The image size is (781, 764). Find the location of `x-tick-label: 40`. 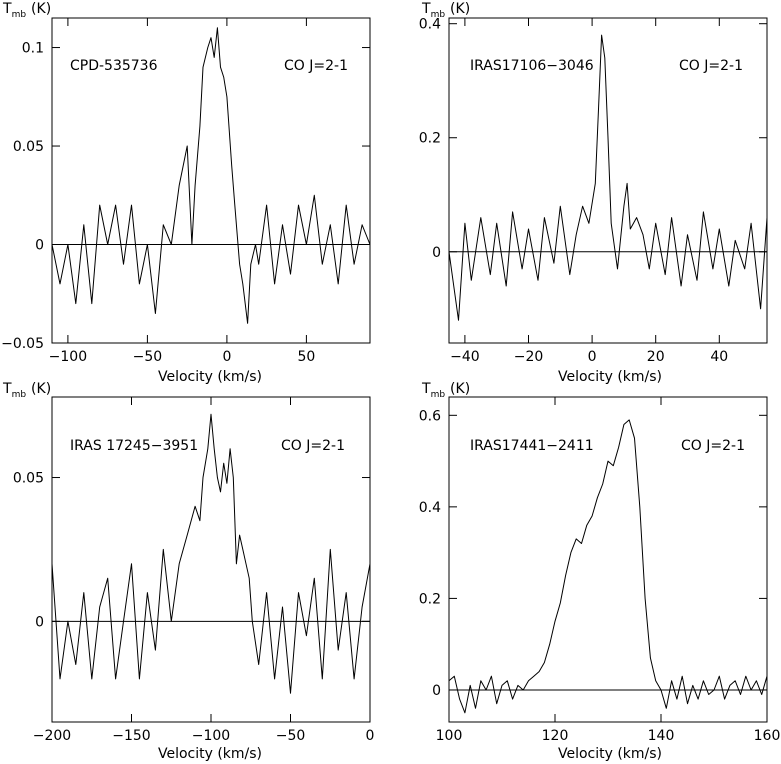

x-tick-label: 40 is located at coordinates (719, 357).